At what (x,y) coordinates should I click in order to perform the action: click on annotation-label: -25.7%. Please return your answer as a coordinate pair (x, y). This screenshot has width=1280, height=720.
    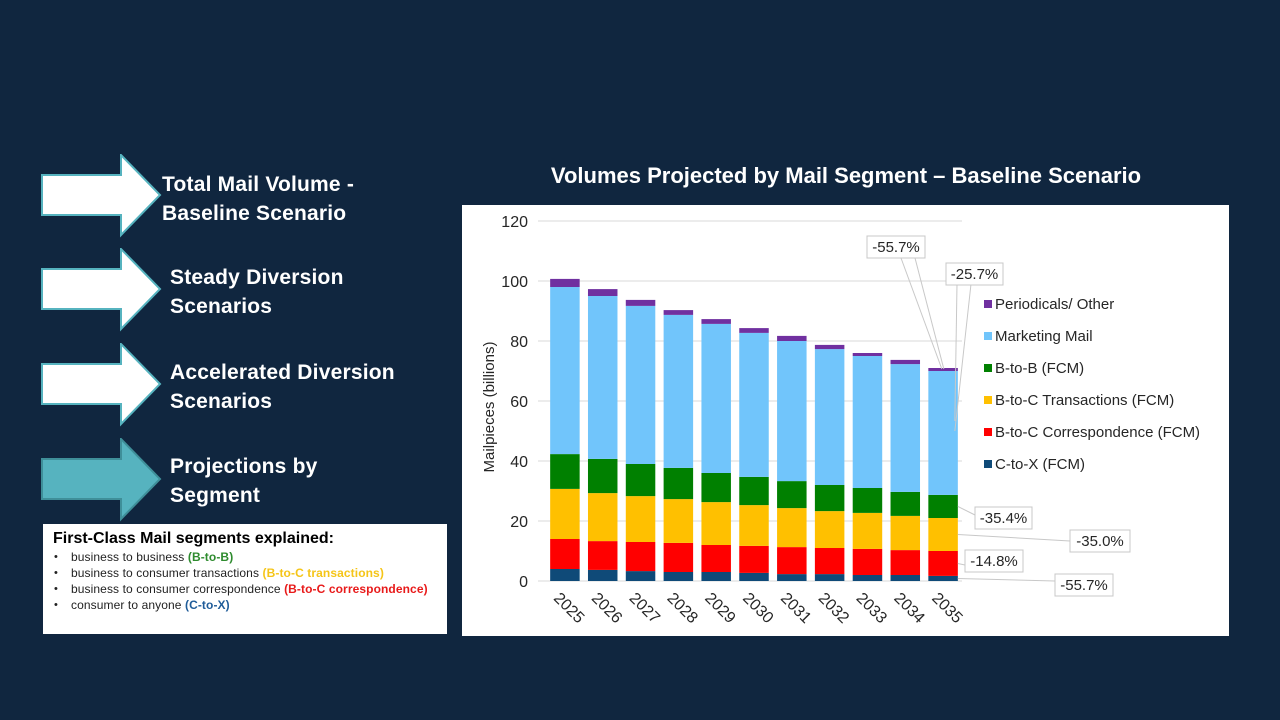
    Looking at the image, I should click on (975, 274).